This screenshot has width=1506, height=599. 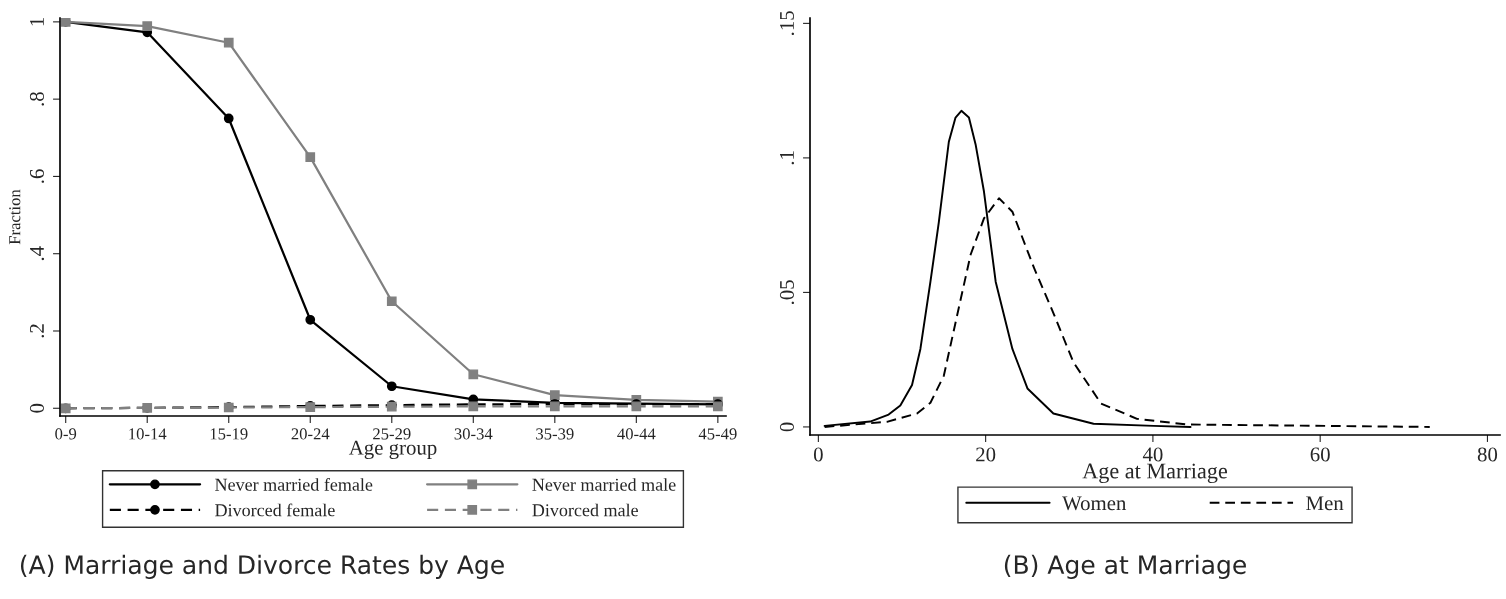 I want to click on x-tick-label: 30-34, so click(x=473, y=434).